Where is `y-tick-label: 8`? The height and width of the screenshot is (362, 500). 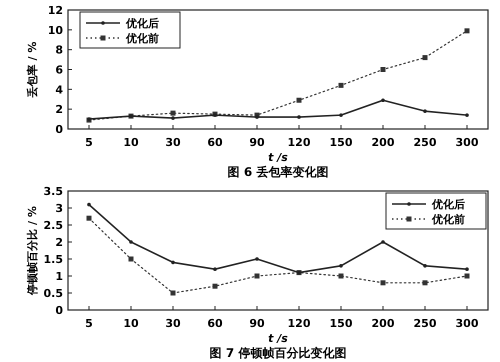
y-tick-label: 8 is located at coordinates (59, 50).